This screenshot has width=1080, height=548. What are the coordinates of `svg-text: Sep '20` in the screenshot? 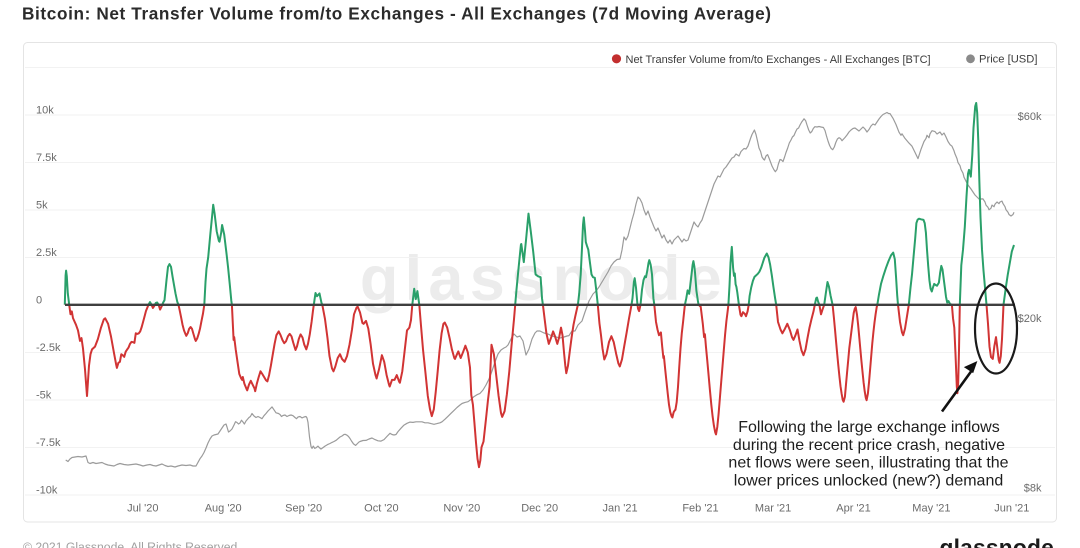 It's located at (303, 509).